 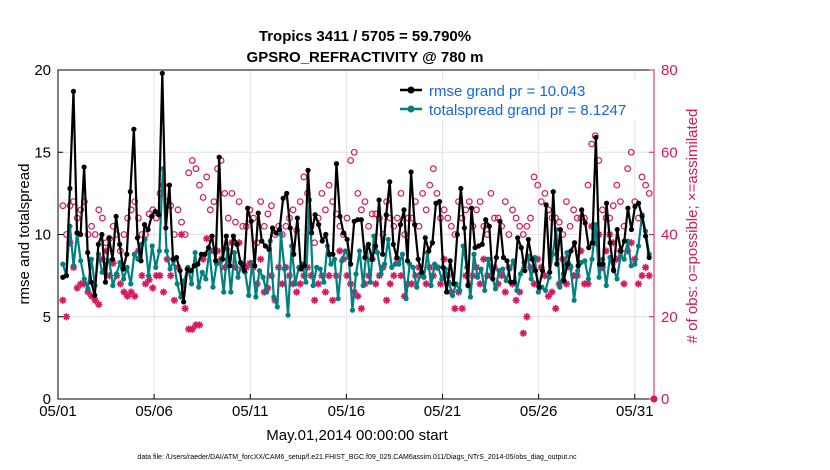 What do you see at coordinates (154, 411) in the screenshot?
I see `x-tick-label: 05/06` at bounding box center [154, 411].